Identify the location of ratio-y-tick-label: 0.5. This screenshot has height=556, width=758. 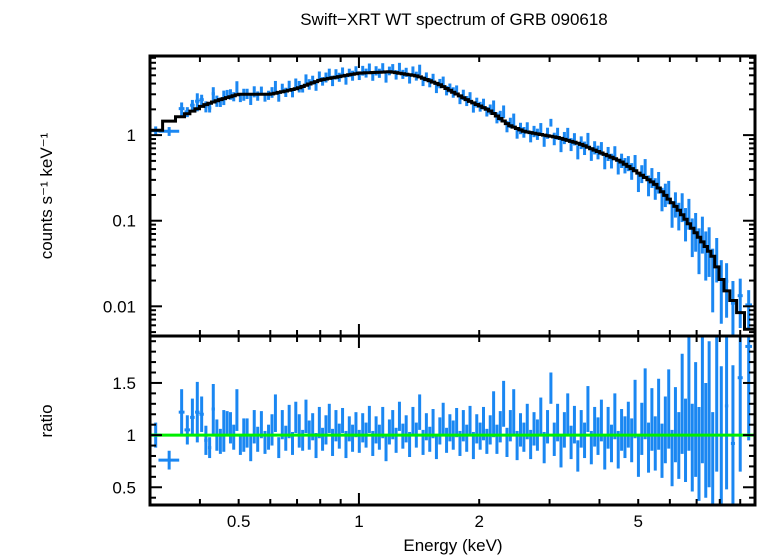
(124, 487).